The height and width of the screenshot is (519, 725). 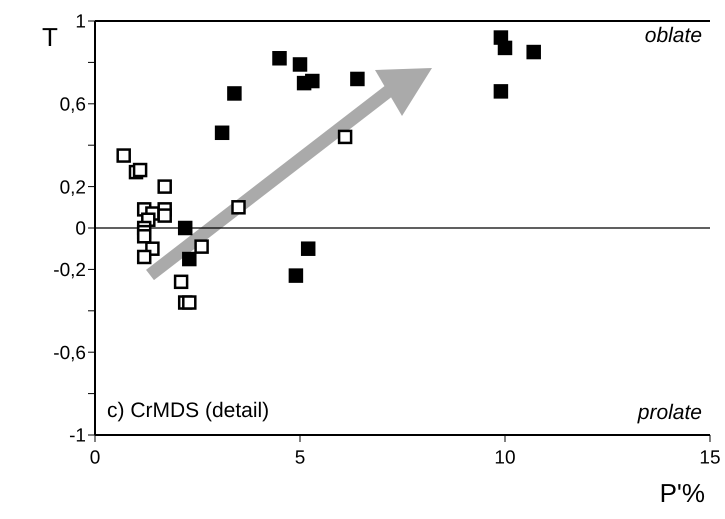 I want to click on y-tick-label: 0,2, so click(x=73, y=187).